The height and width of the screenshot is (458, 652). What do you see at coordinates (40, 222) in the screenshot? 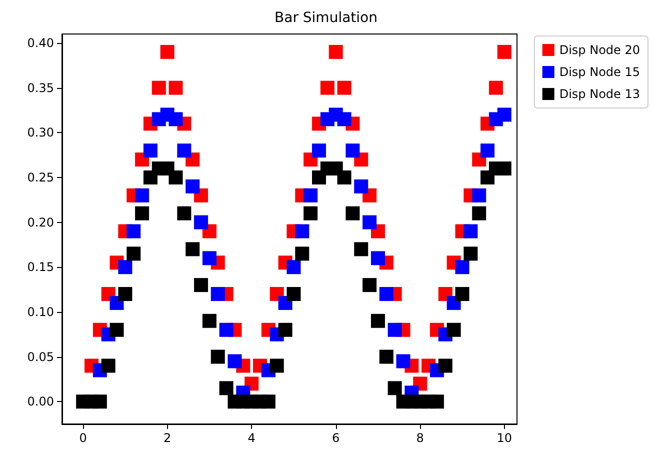
I see `y-tick-label: 0.20` at bounding box center [40, 222].